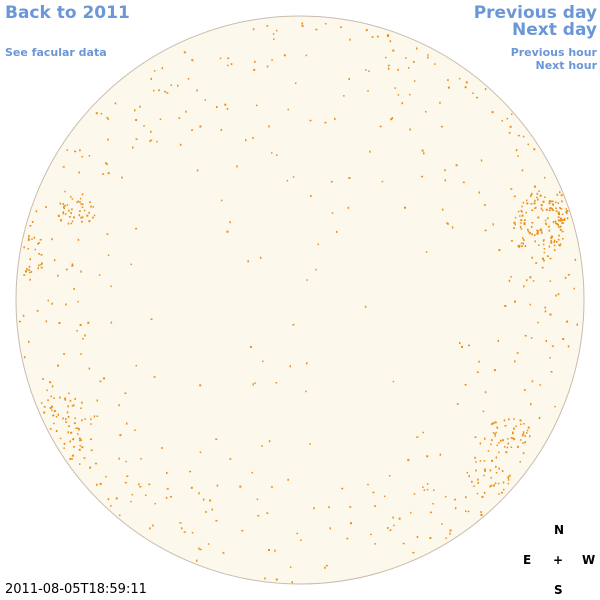  What do you see at coordinates (589, 560) in the screenshot?
I see `compass-west-label: W` at bounding box center [589, 560].